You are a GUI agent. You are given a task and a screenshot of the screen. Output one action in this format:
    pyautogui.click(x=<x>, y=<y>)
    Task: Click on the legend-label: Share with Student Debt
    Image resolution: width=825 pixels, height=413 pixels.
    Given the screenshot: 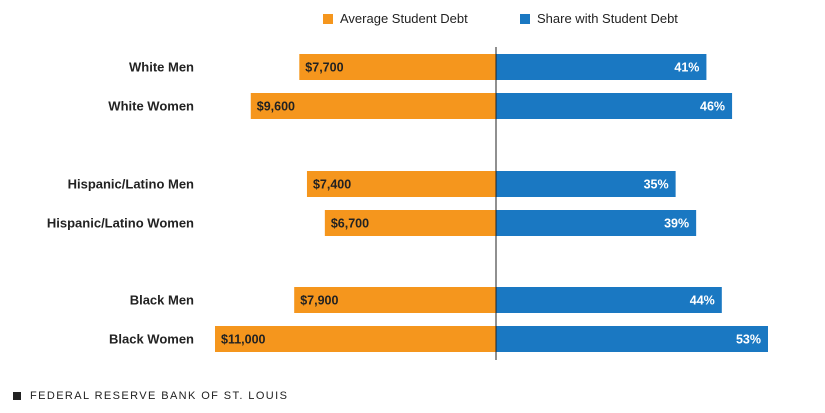 What is the action you would take?
    pyautogui.click(x=607, y=18)
    